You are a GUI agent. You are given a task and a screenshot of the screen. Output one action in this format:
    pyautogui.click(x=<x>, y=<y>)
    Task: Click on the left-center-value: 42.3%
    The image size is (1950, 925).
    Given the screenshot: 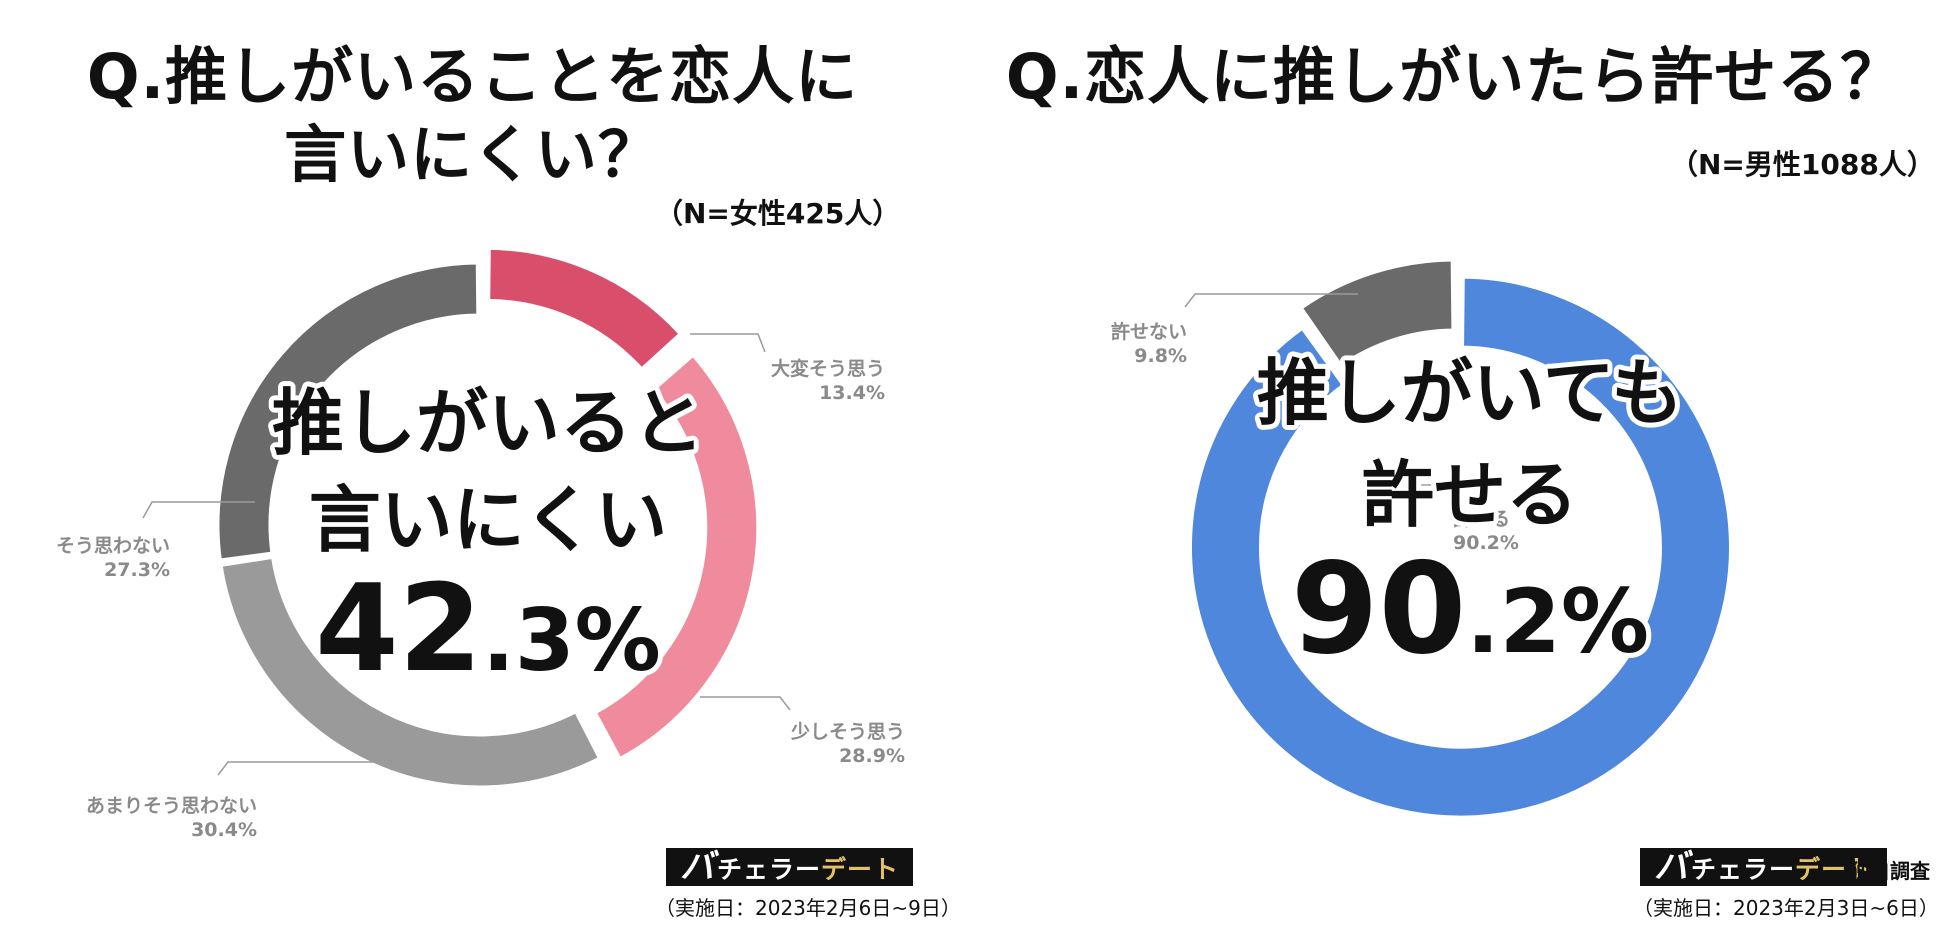 What is the action you would take?
    pyautogui.click(x=488, y=629)
    